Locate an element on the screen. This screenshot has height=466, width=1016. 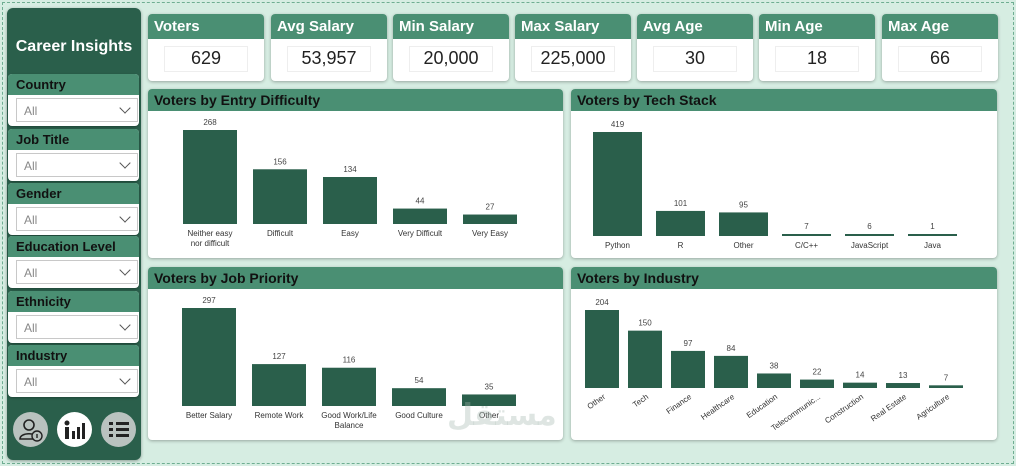
category-label: R is located at coordinates (681, 245).